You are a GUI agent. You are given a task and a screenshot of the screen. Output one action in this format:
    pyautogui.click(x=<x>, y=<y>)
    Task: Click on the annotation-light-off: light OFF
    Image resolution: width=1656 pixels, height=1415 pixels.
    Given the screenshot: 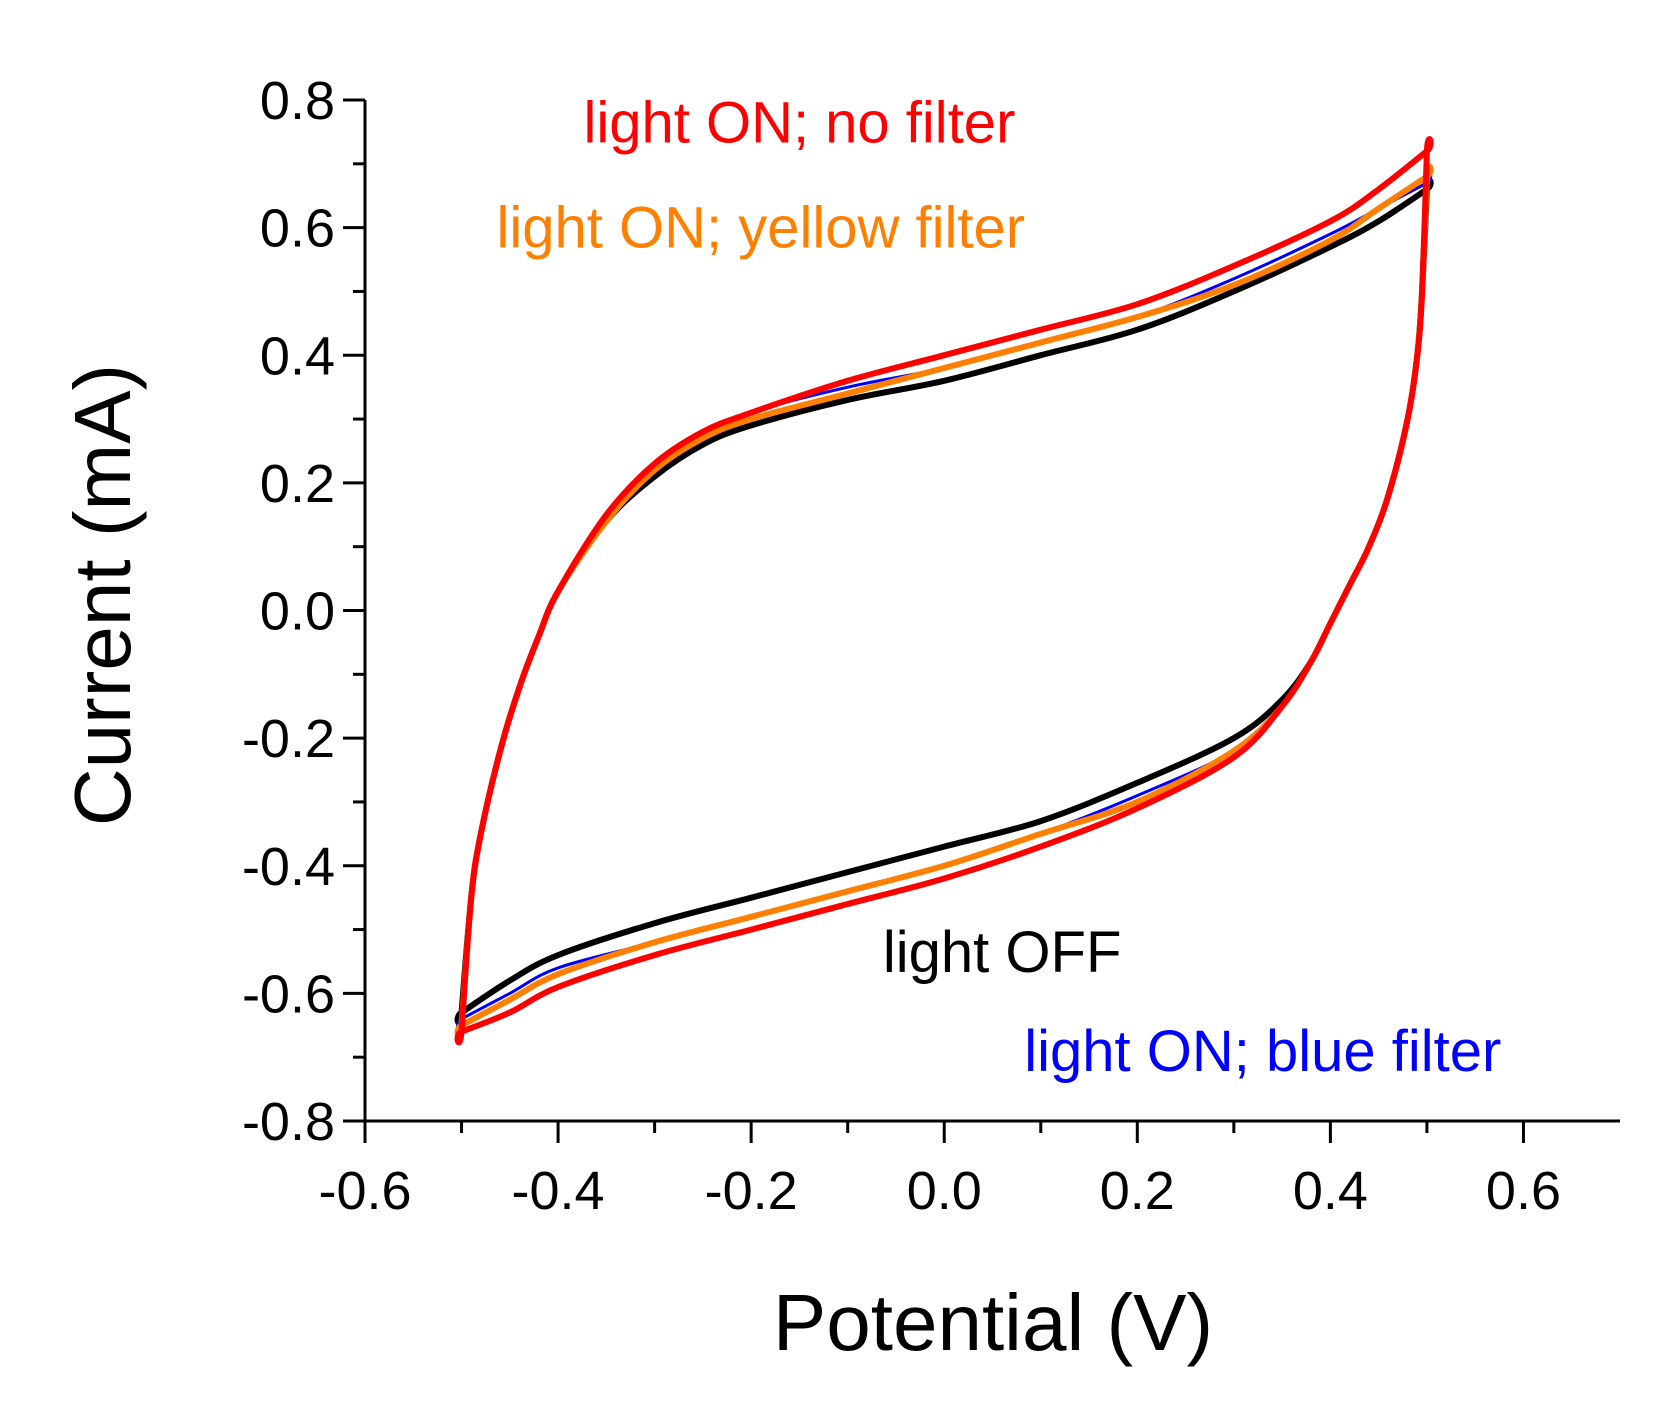 What is the action you would take?
    pyautogui.click(x=1002, y=952)
    